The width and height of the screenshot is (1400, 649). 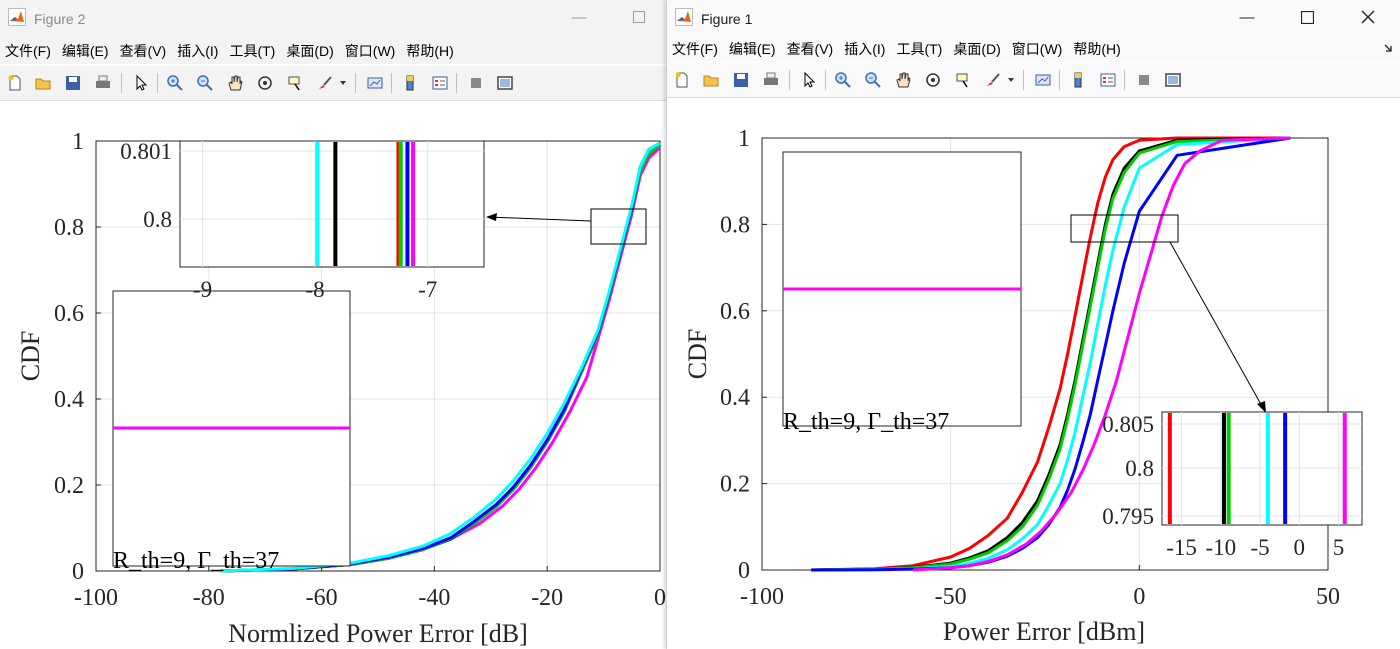 I want to click on zoom-inset: -9 -8 -7 0.801 0.8, so click(x=302, y=220).